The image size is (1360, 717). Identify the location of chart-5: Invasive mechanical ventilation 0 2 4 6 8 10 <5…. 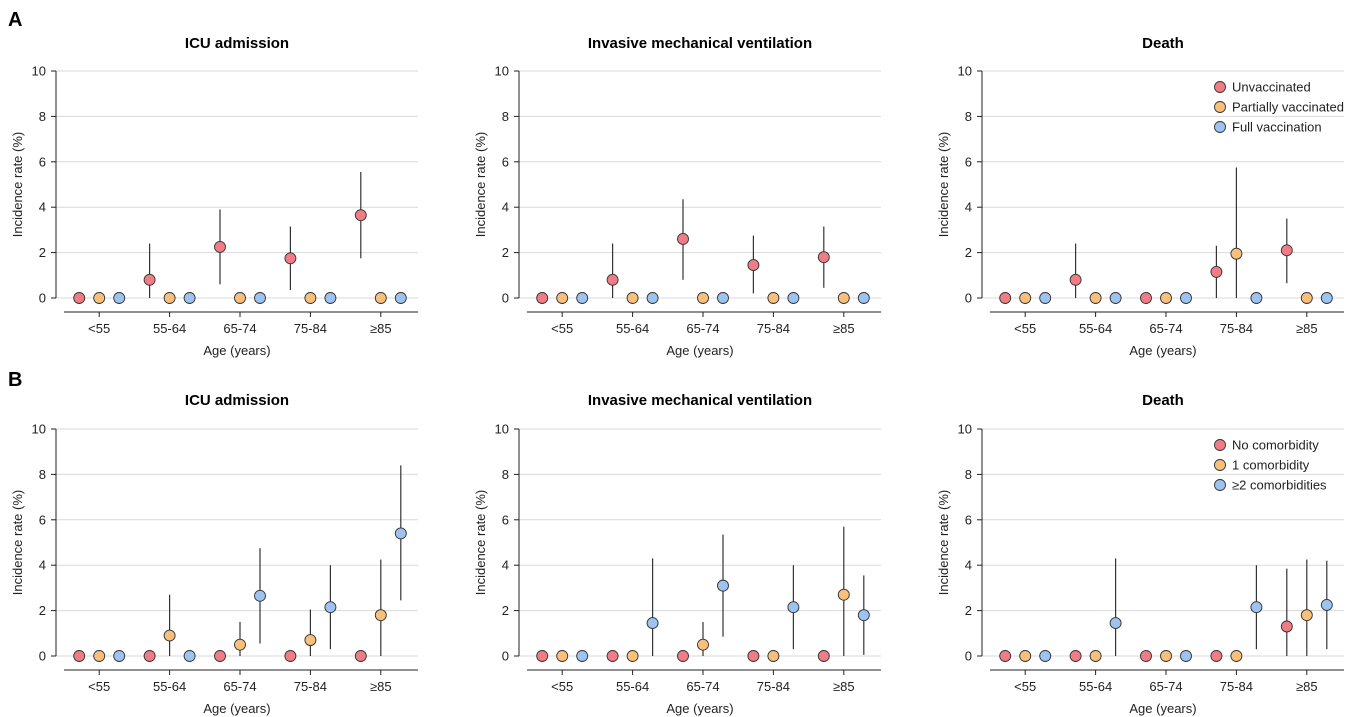
(677, 554).